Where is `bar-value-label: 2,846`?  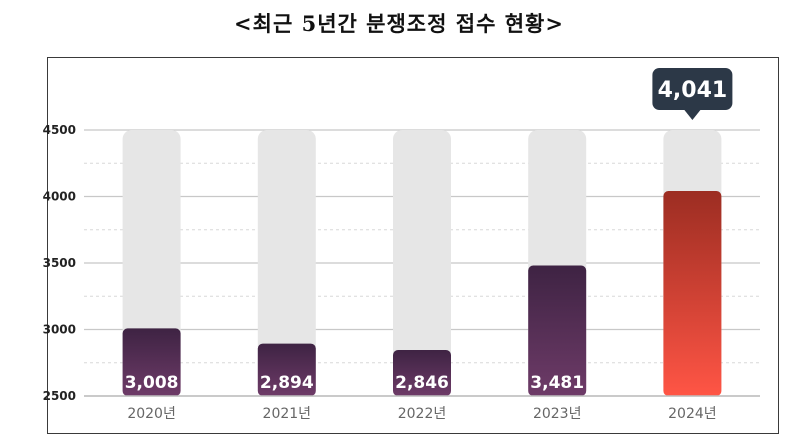 bar-value-label: 2,846 is located at coordinates (422, 383).